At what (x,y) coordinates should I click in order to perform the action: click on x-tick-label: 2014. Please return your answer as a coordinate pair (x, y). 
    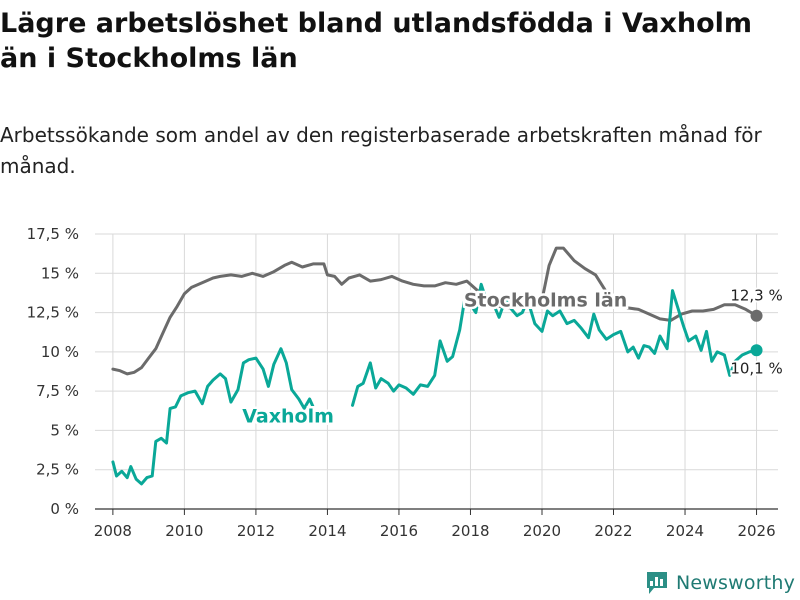
    Looking at the image, I should click on (327, 531).